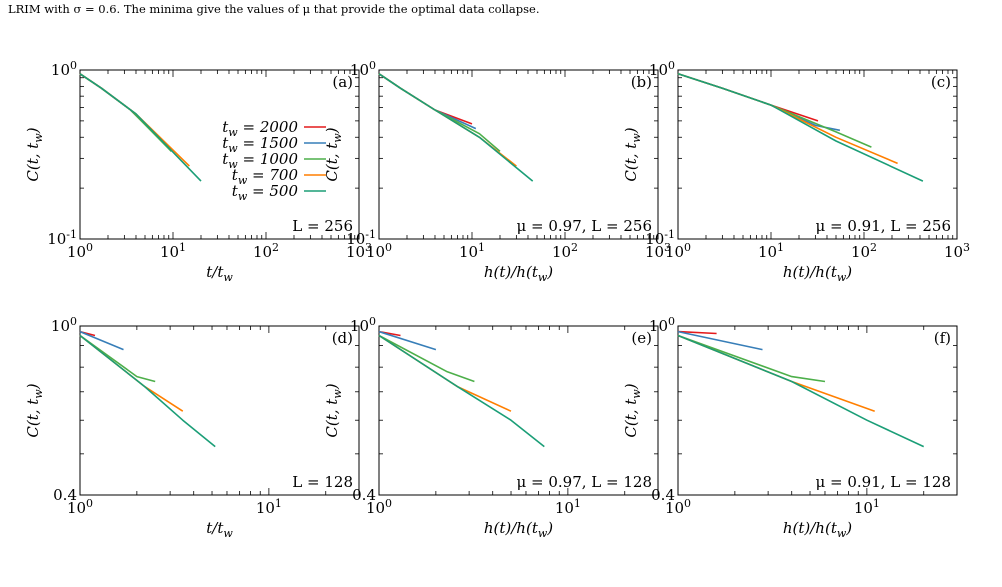 The image size is (1002, 587). I want to click on panel-annotation: μ = 0.91, L = 128, so click(883, 482).